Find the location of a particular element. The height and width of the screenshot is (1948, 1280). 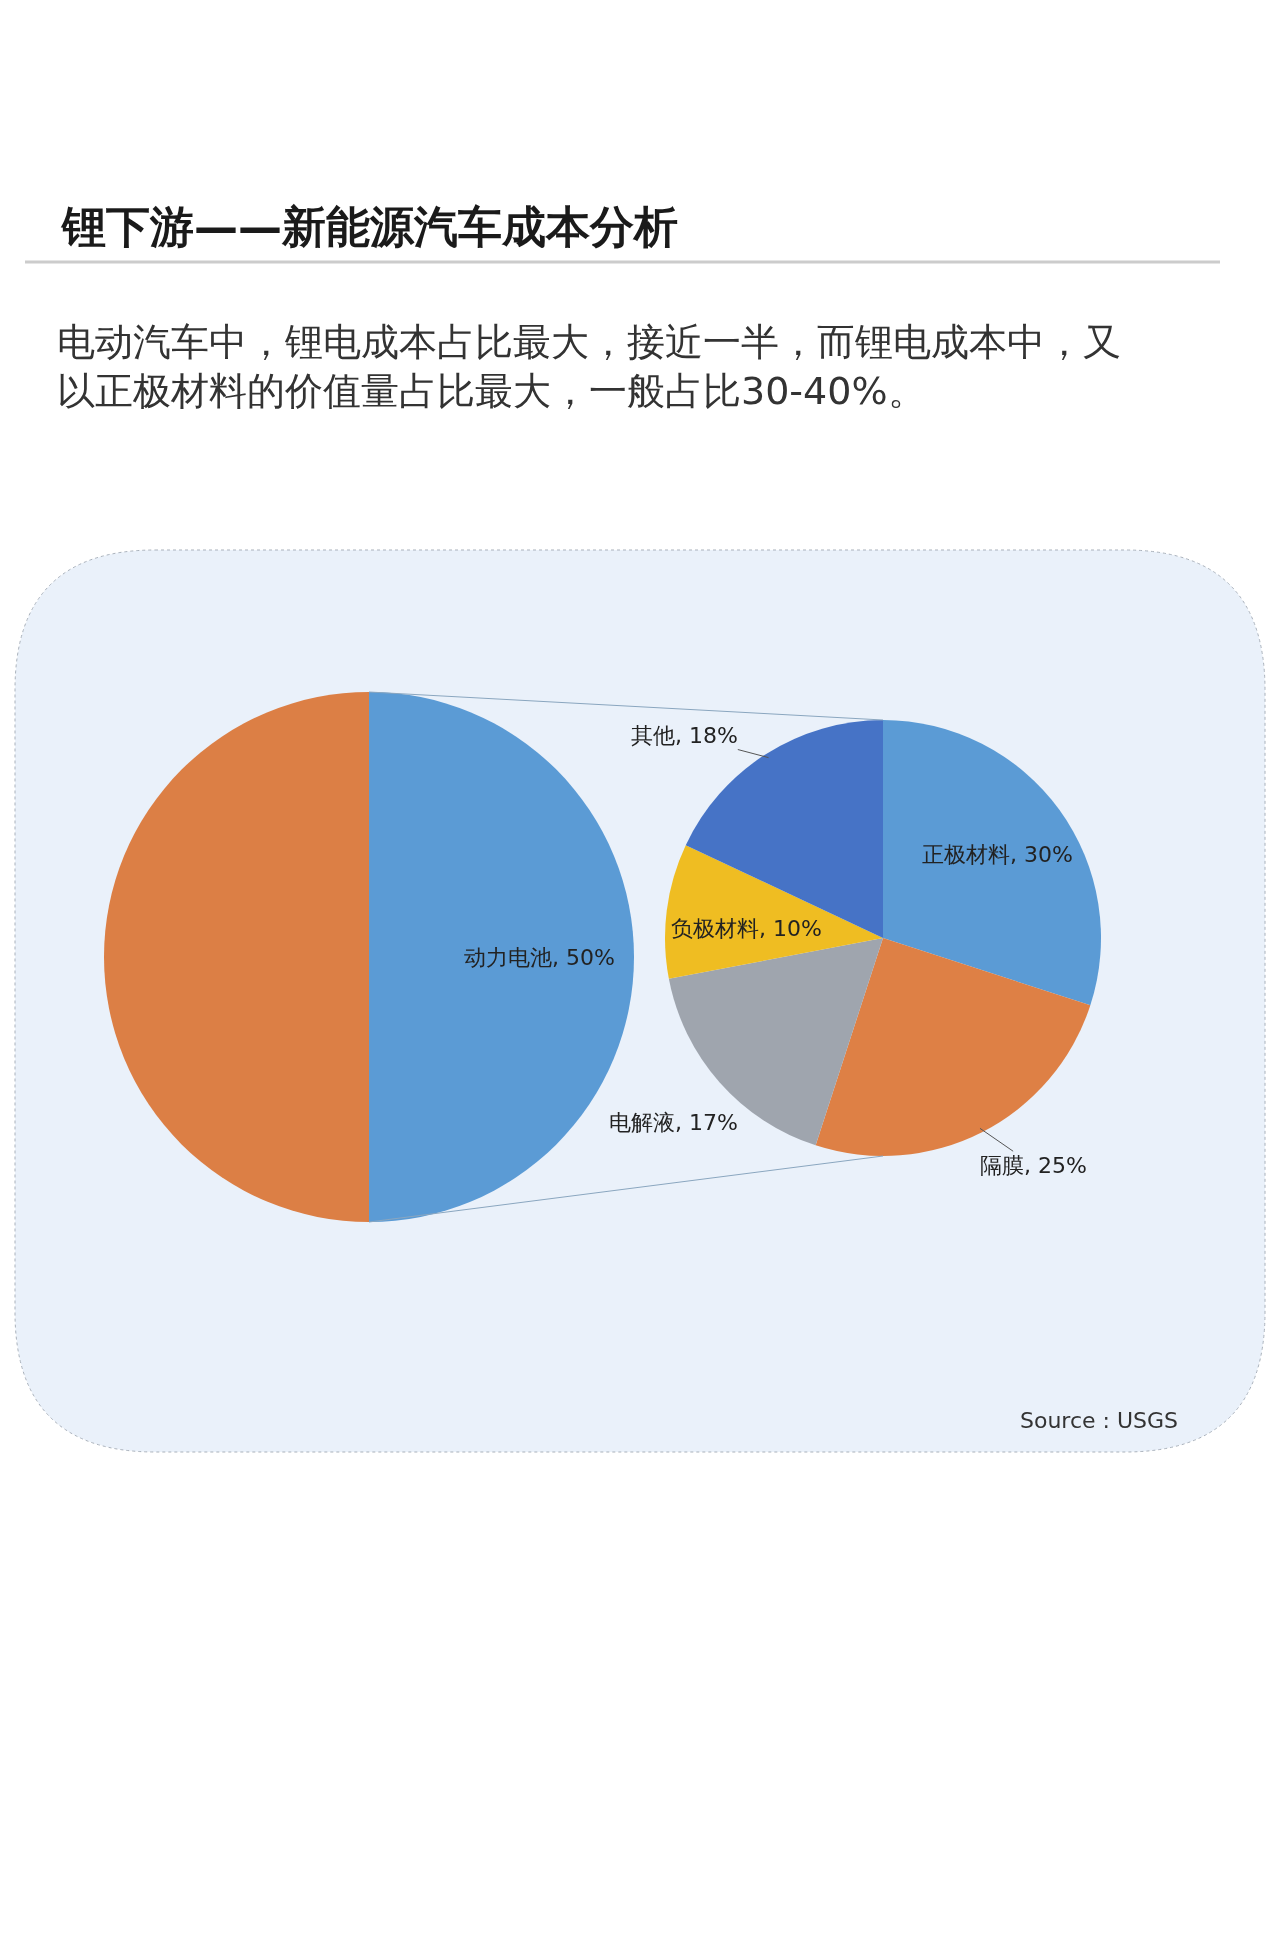

slice-label: 其他, 18% is located at coordinates (684, 735).